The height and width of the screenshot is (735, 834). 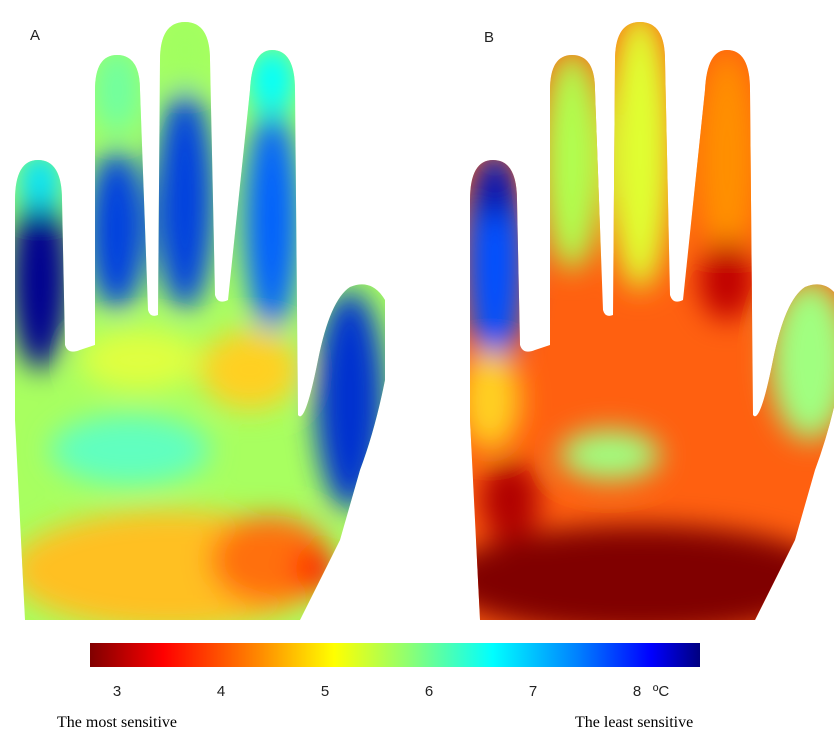 I want to click on colorbar, so click(x=395, y=655).